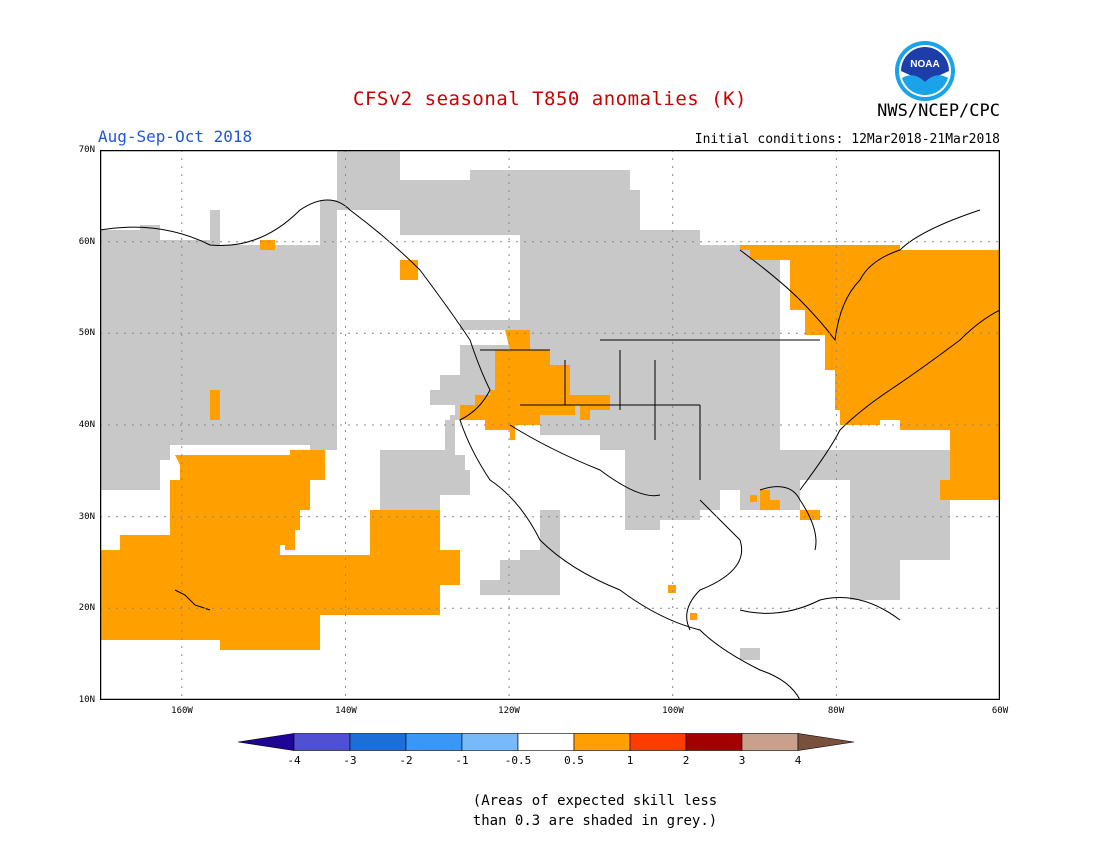  Describe the element at coordinates (714, 565) in the screenshot. I see `coastline-gulf-of-mexico` at that location.